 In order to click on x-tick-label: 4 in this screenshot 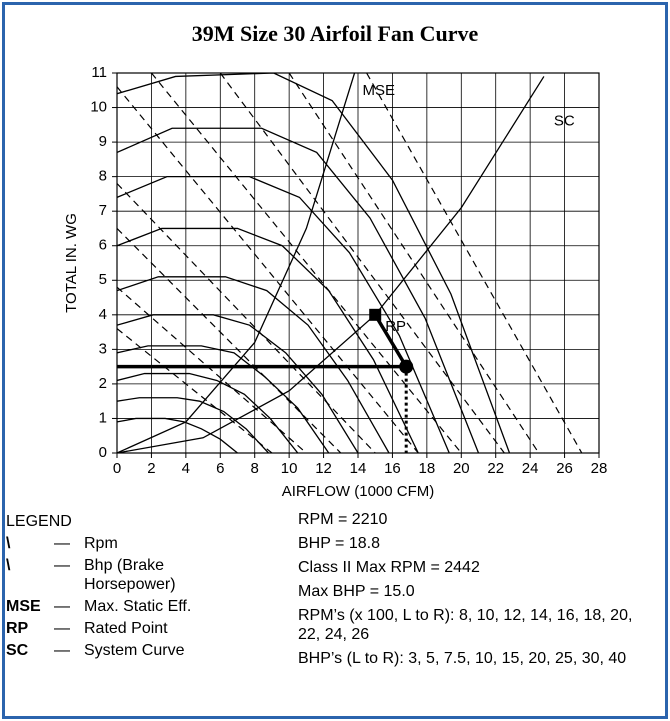, I will do `click(186, 468)`.